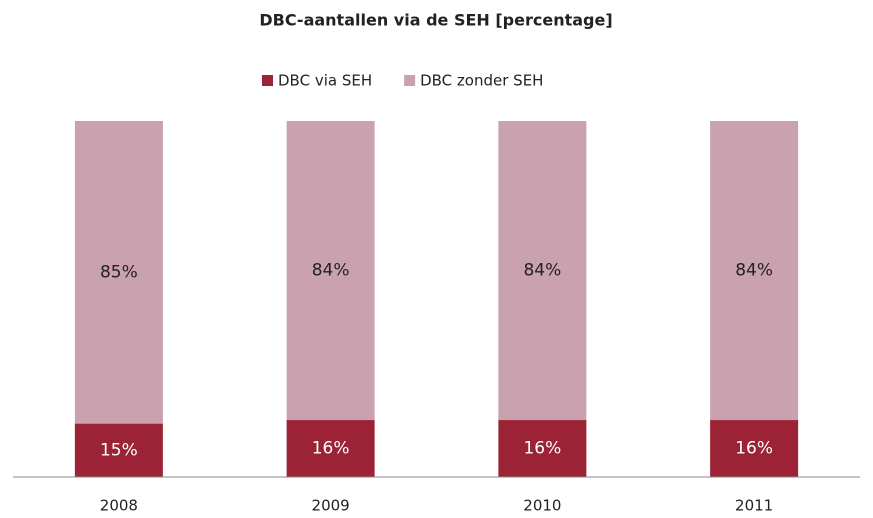  Describe the element at coordinates (435, 20) in the screenshot. I see `chart-title: DBC-aantallen via de SEH [percentage]` at that location.